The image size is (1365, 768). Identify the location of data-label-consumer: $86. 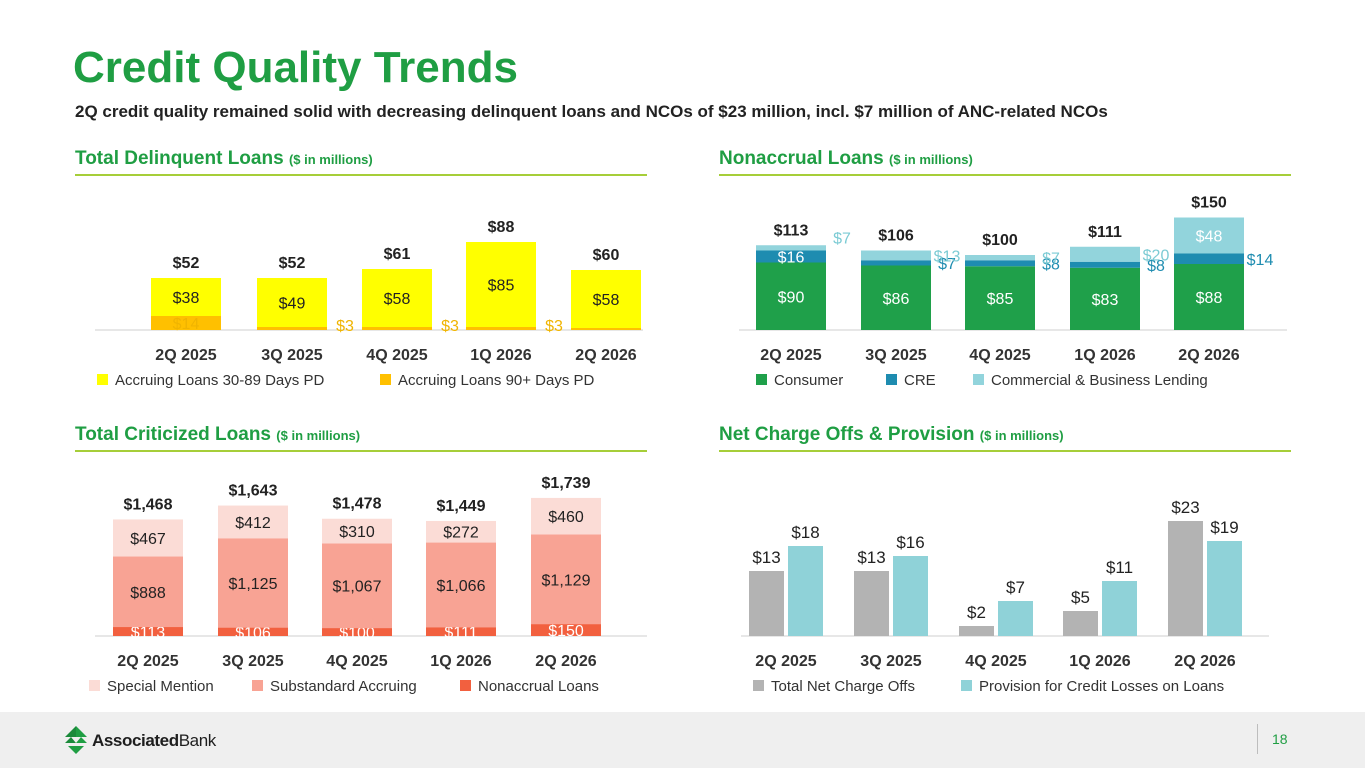
(896, 299).